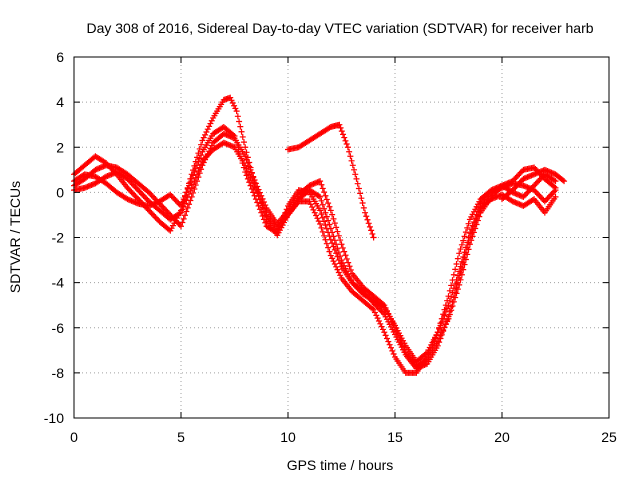  What do you see at coordinates (74, 437) in the screenshot?
I see `x-tick-label: 0` at bounding box center [74, 437].